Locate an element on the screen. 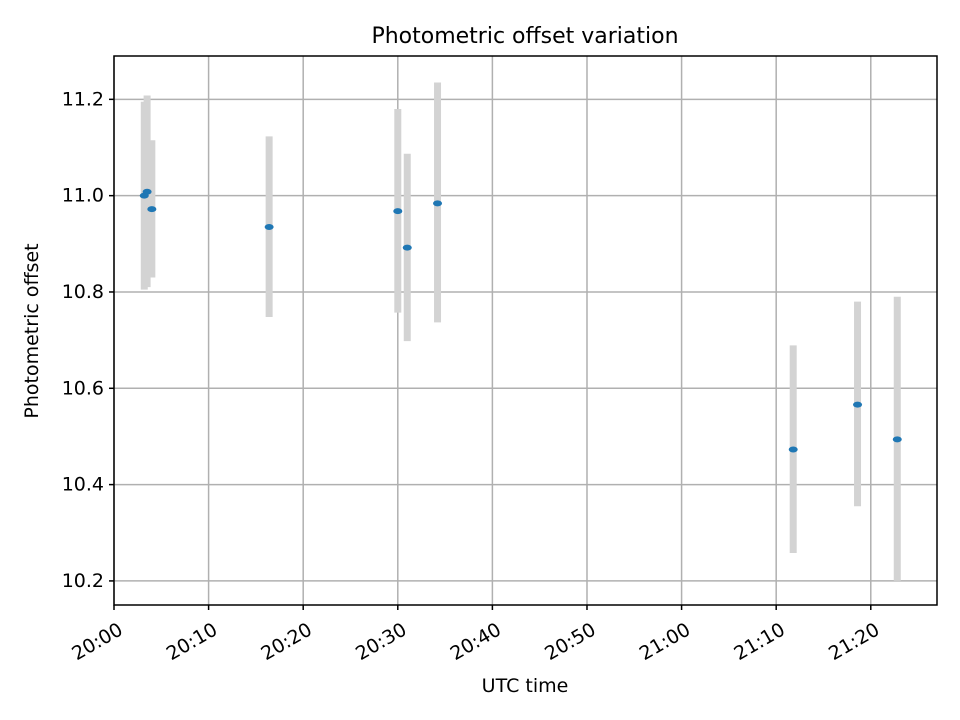  y-tick-label: 10.6 is located at coordinates (83, 388).